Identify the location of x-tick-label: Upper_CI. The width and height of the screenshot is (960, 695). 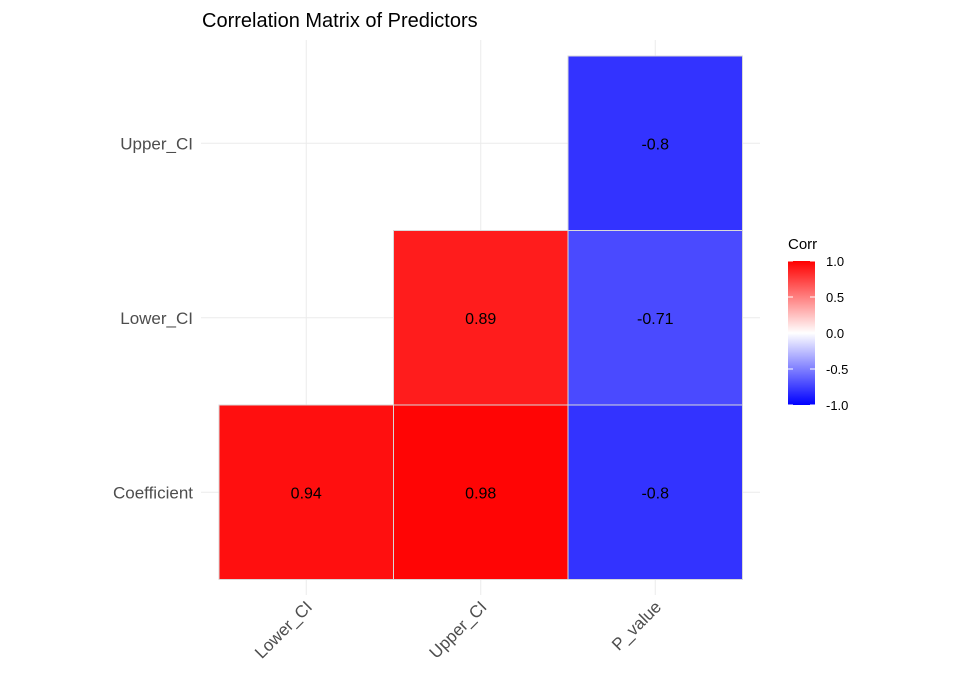
(458, 629).